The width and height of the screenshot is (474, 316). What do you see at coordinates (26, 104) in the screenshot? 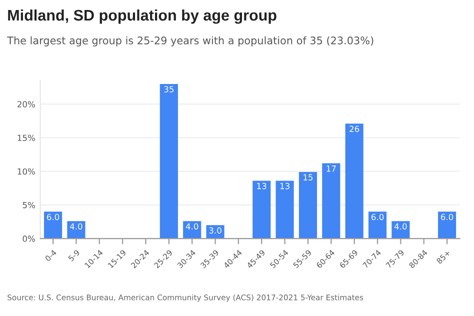
I see `y-tick-label: 20%` at bounding box center [26, 104].